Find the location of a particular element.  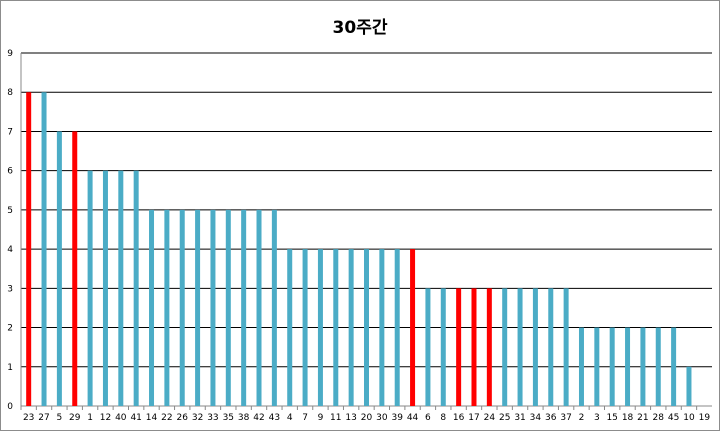

y-tick-label: 4 is located at coordinates (10, 250).